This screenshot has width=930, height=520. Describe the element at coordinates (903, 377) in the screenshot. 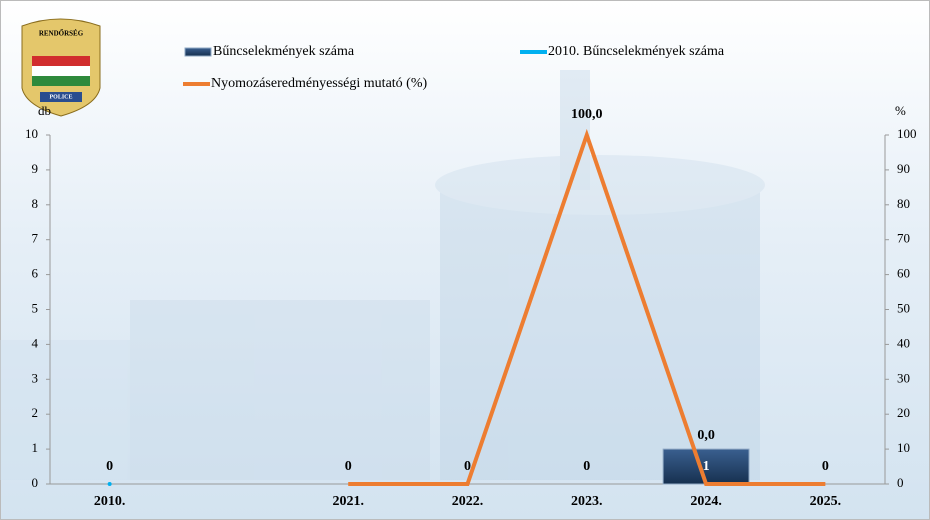

I see `y2-tick-label: 30` at that location.